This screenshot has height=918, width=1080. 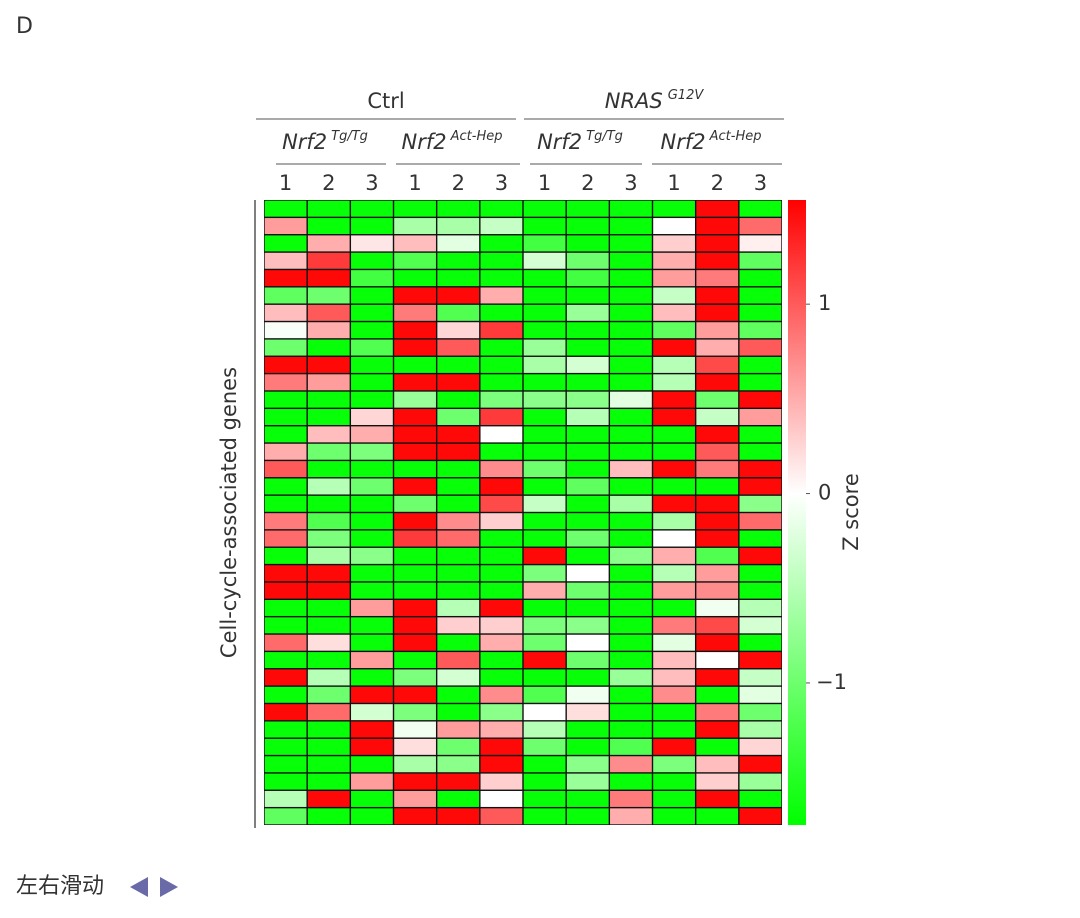 What do you see at coordinates (139, 887) in the screenshot?
I see `arrow-left` at bounding box center [139, 887].